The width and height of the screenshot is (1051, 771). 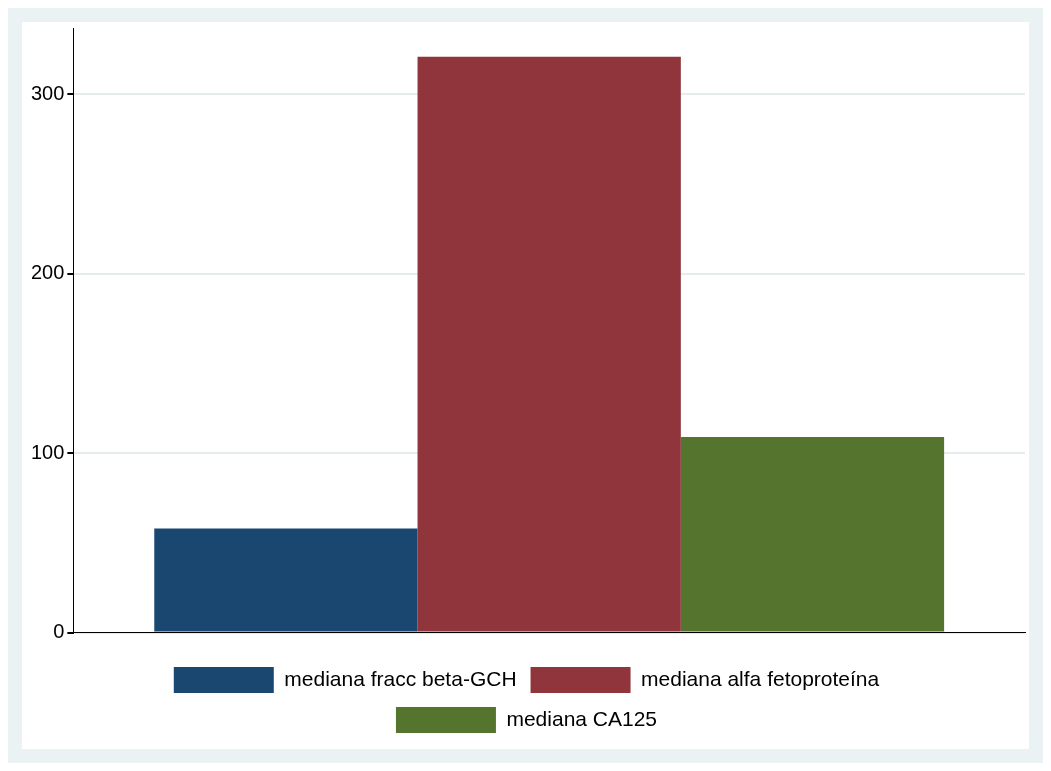 I want to click on y-tick-label: 0, so click(x=59, y=631).